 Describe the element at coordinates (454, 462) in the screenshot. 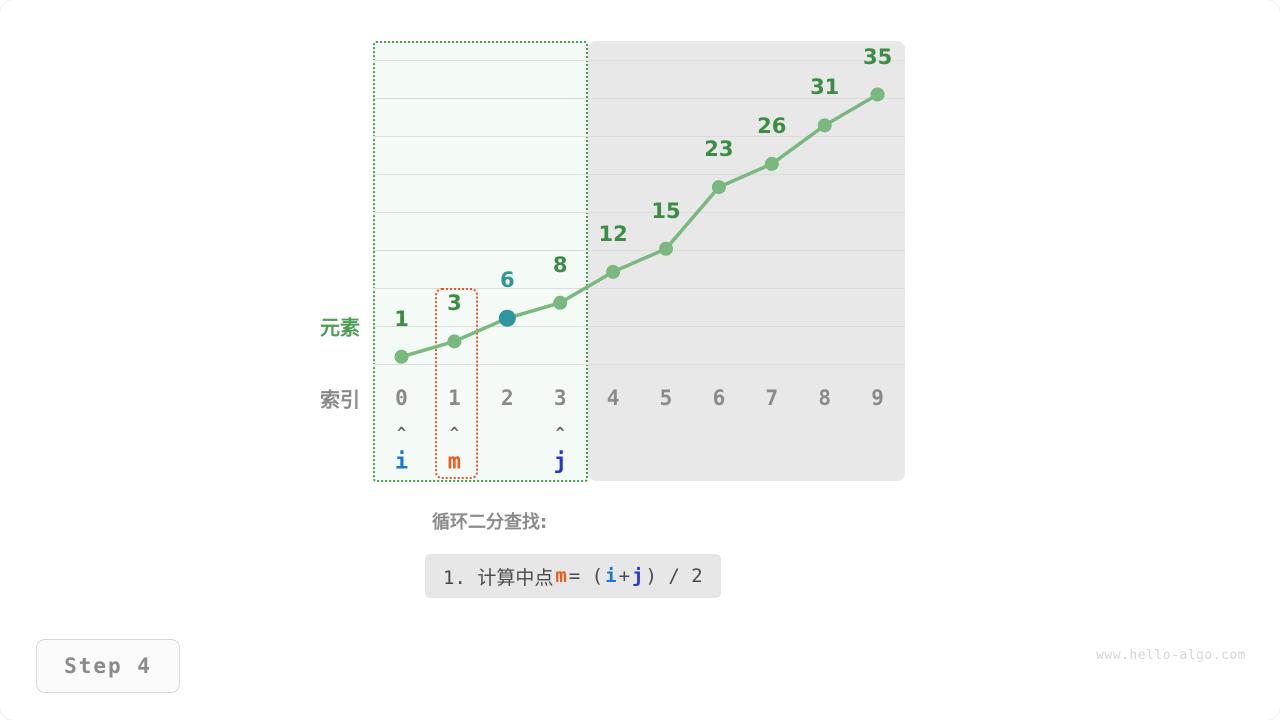

I see `pointer-label-m: m` at that location.